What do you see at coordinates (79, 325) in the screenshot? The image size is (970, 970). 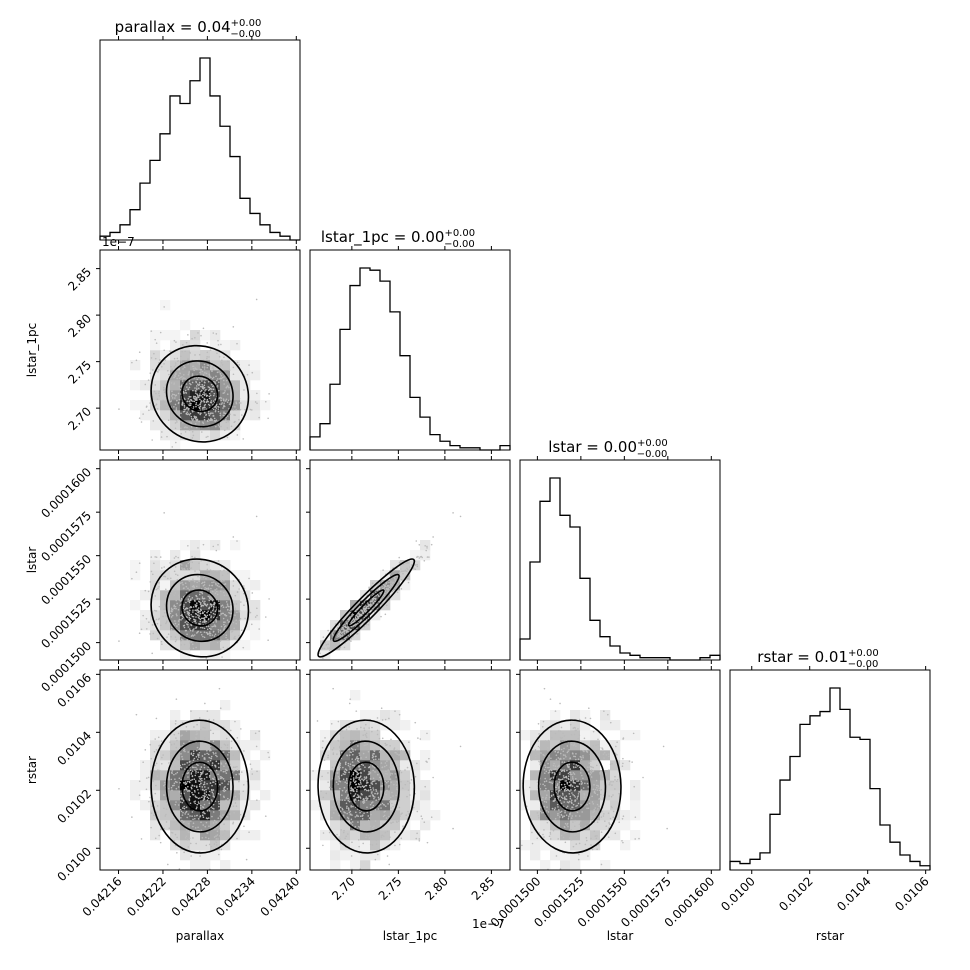 I see `y-tick-label: 2.80` at bounding box center [79, 325].